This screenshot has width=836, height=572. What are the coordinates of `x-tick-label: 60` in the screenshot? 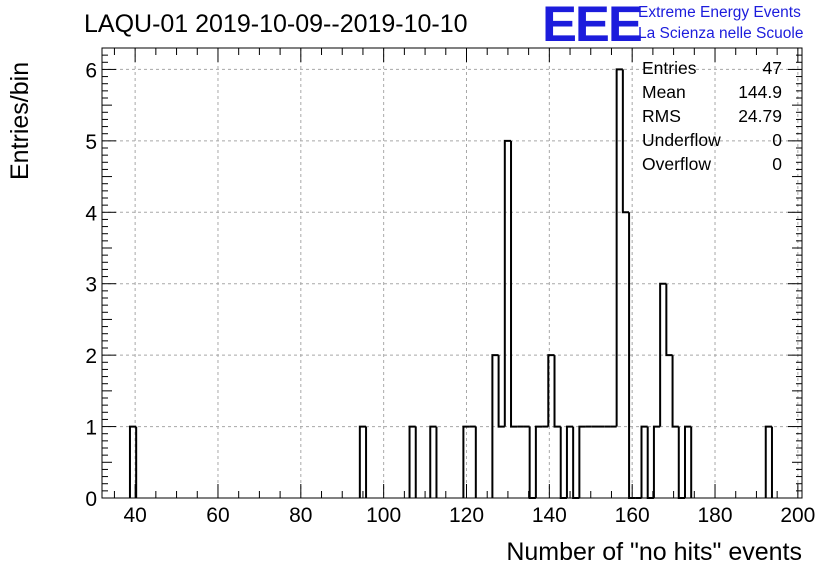 It's located at (217, 515).